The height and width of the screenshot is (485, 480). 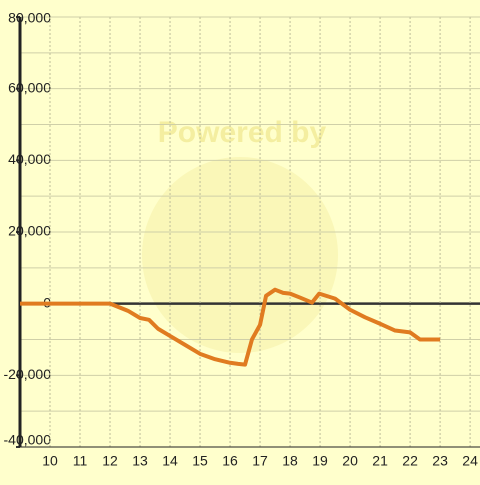 I want to click on x-tick-label: 24, so click(x=470, y=461).